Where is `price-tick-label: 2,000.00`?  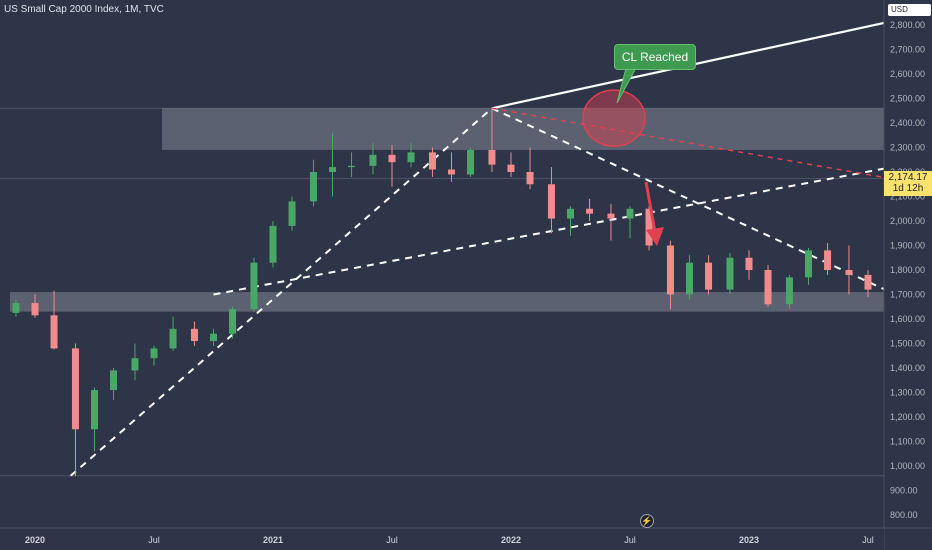
price-tick-label: 2,000.00 is located at coordinates (907, 221).